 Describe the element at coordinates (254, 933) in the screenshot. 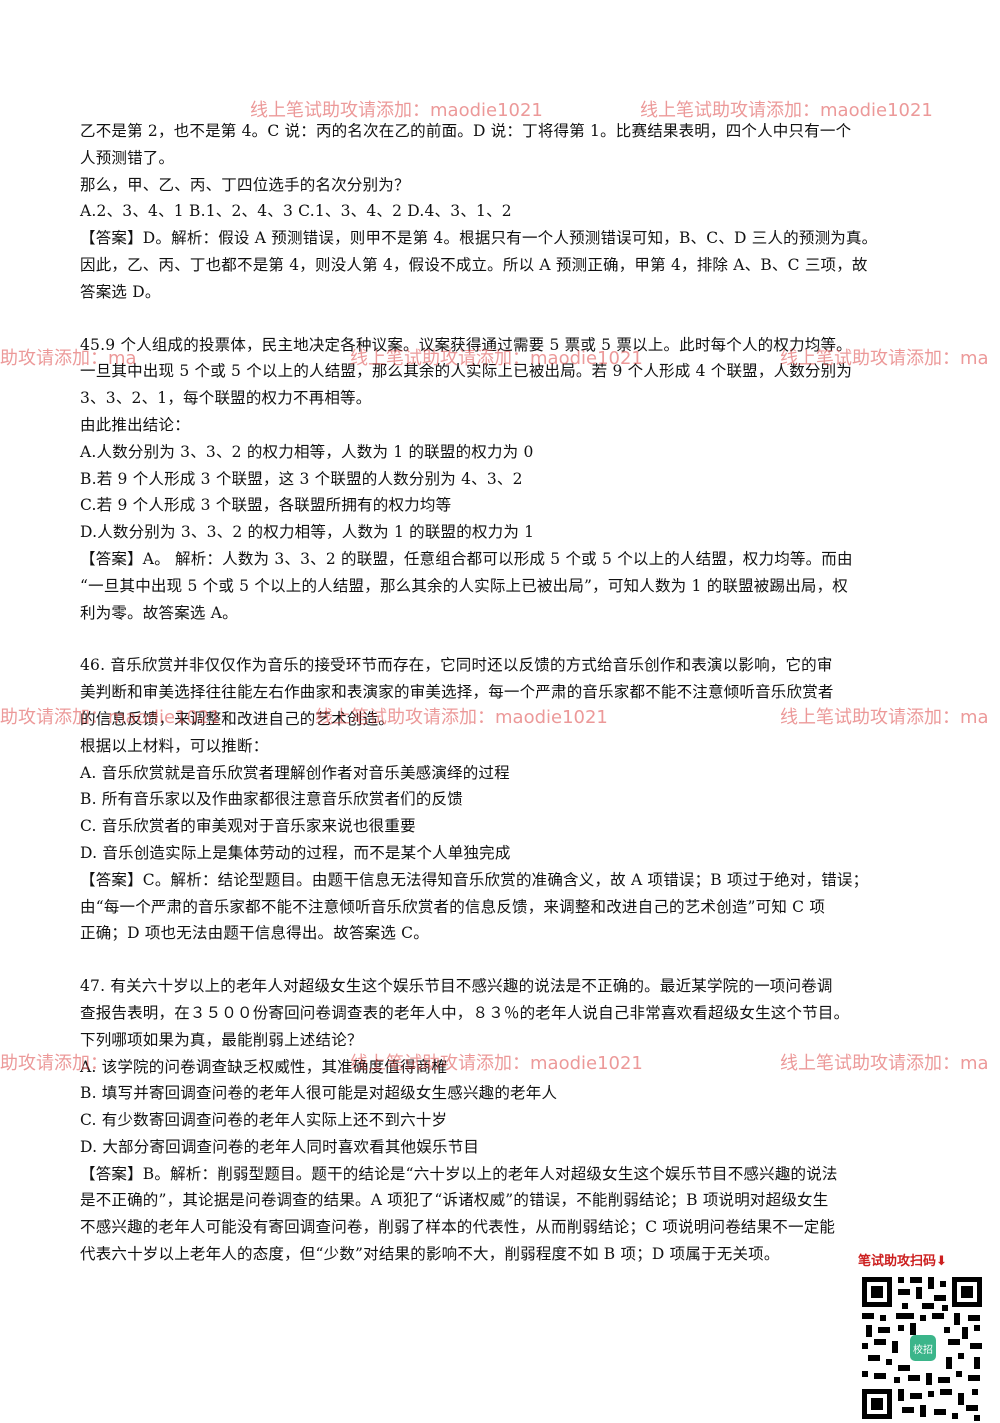

I see `answer-line: 正确；D 项也无法由题干信息得出。故答案选 C。` at that location.